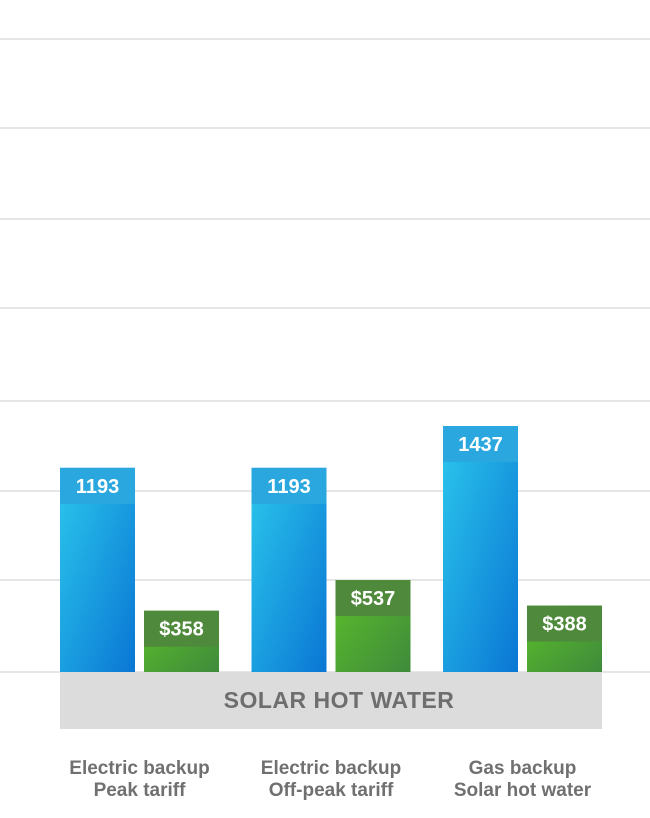 The width and height of the screenshot is (650, 818). I want to click on data-label: 1437, so click(480, 445).